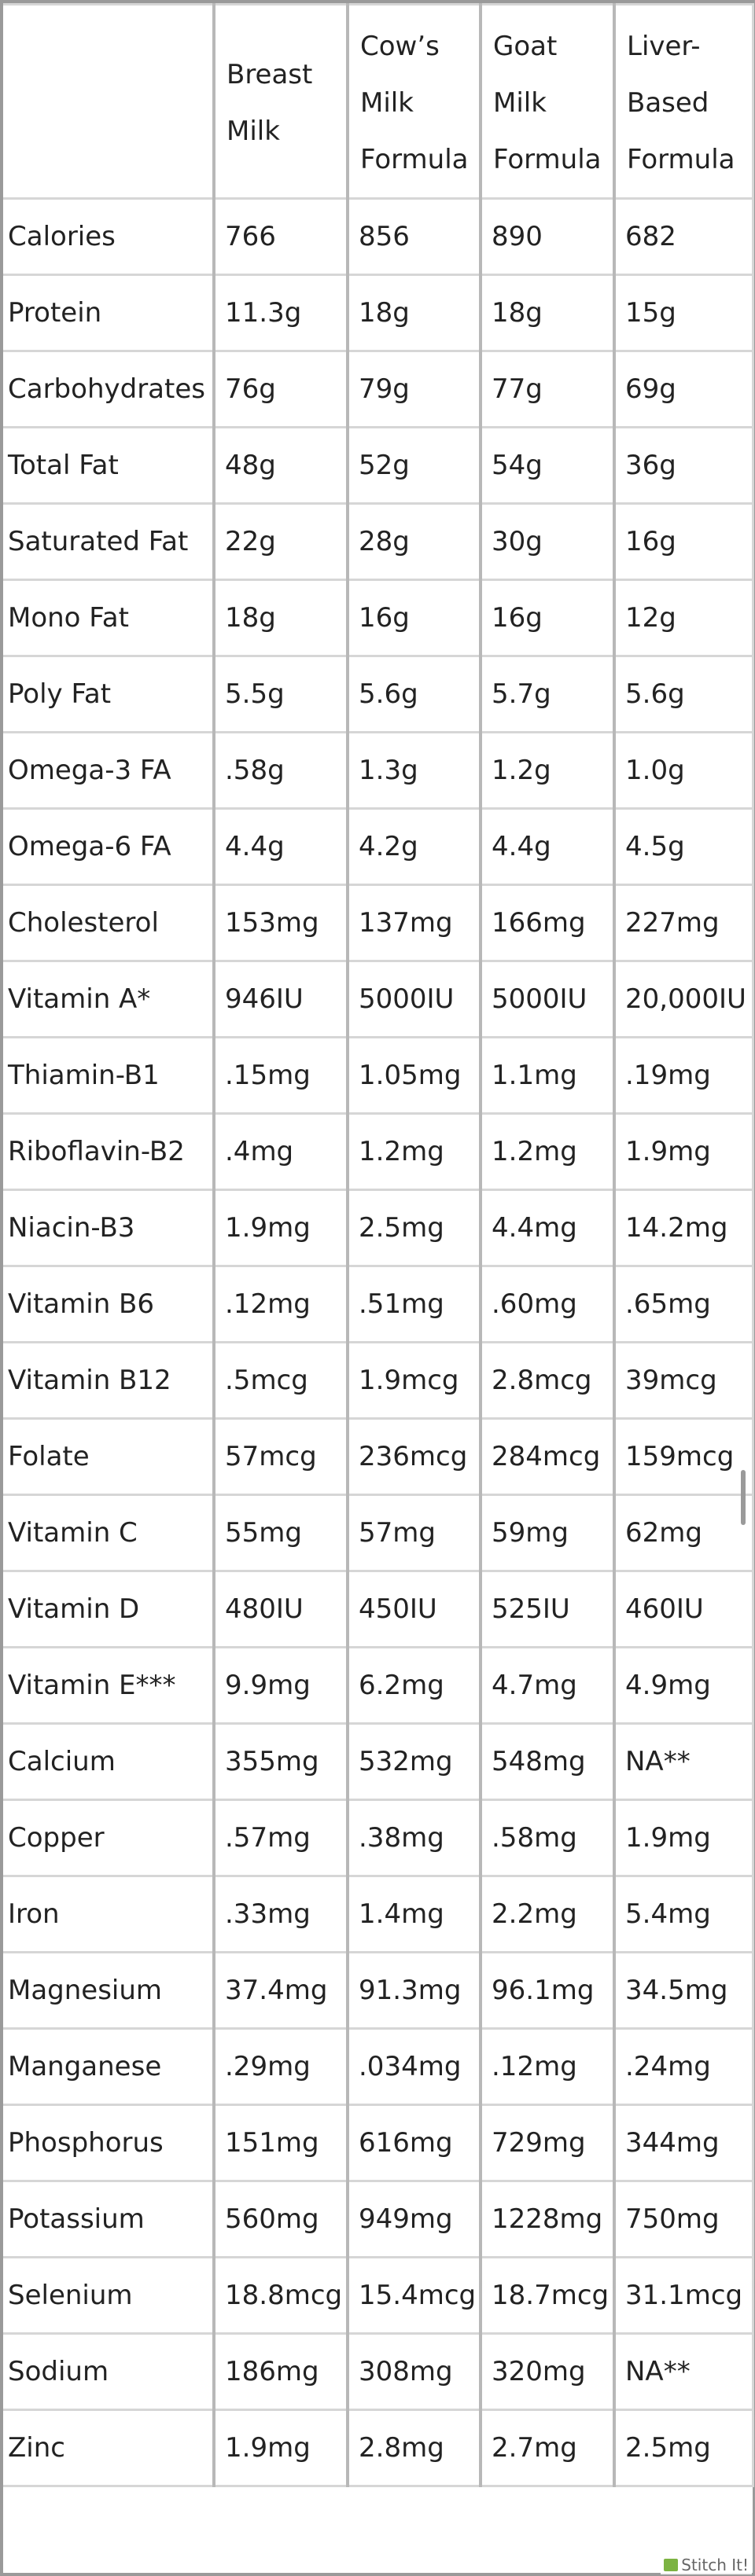 This screenshot has height=2576, width=755. Describe the element at coordinates (744, 1497) in the screenshot. I see `scrollbar-thumb` at that location.